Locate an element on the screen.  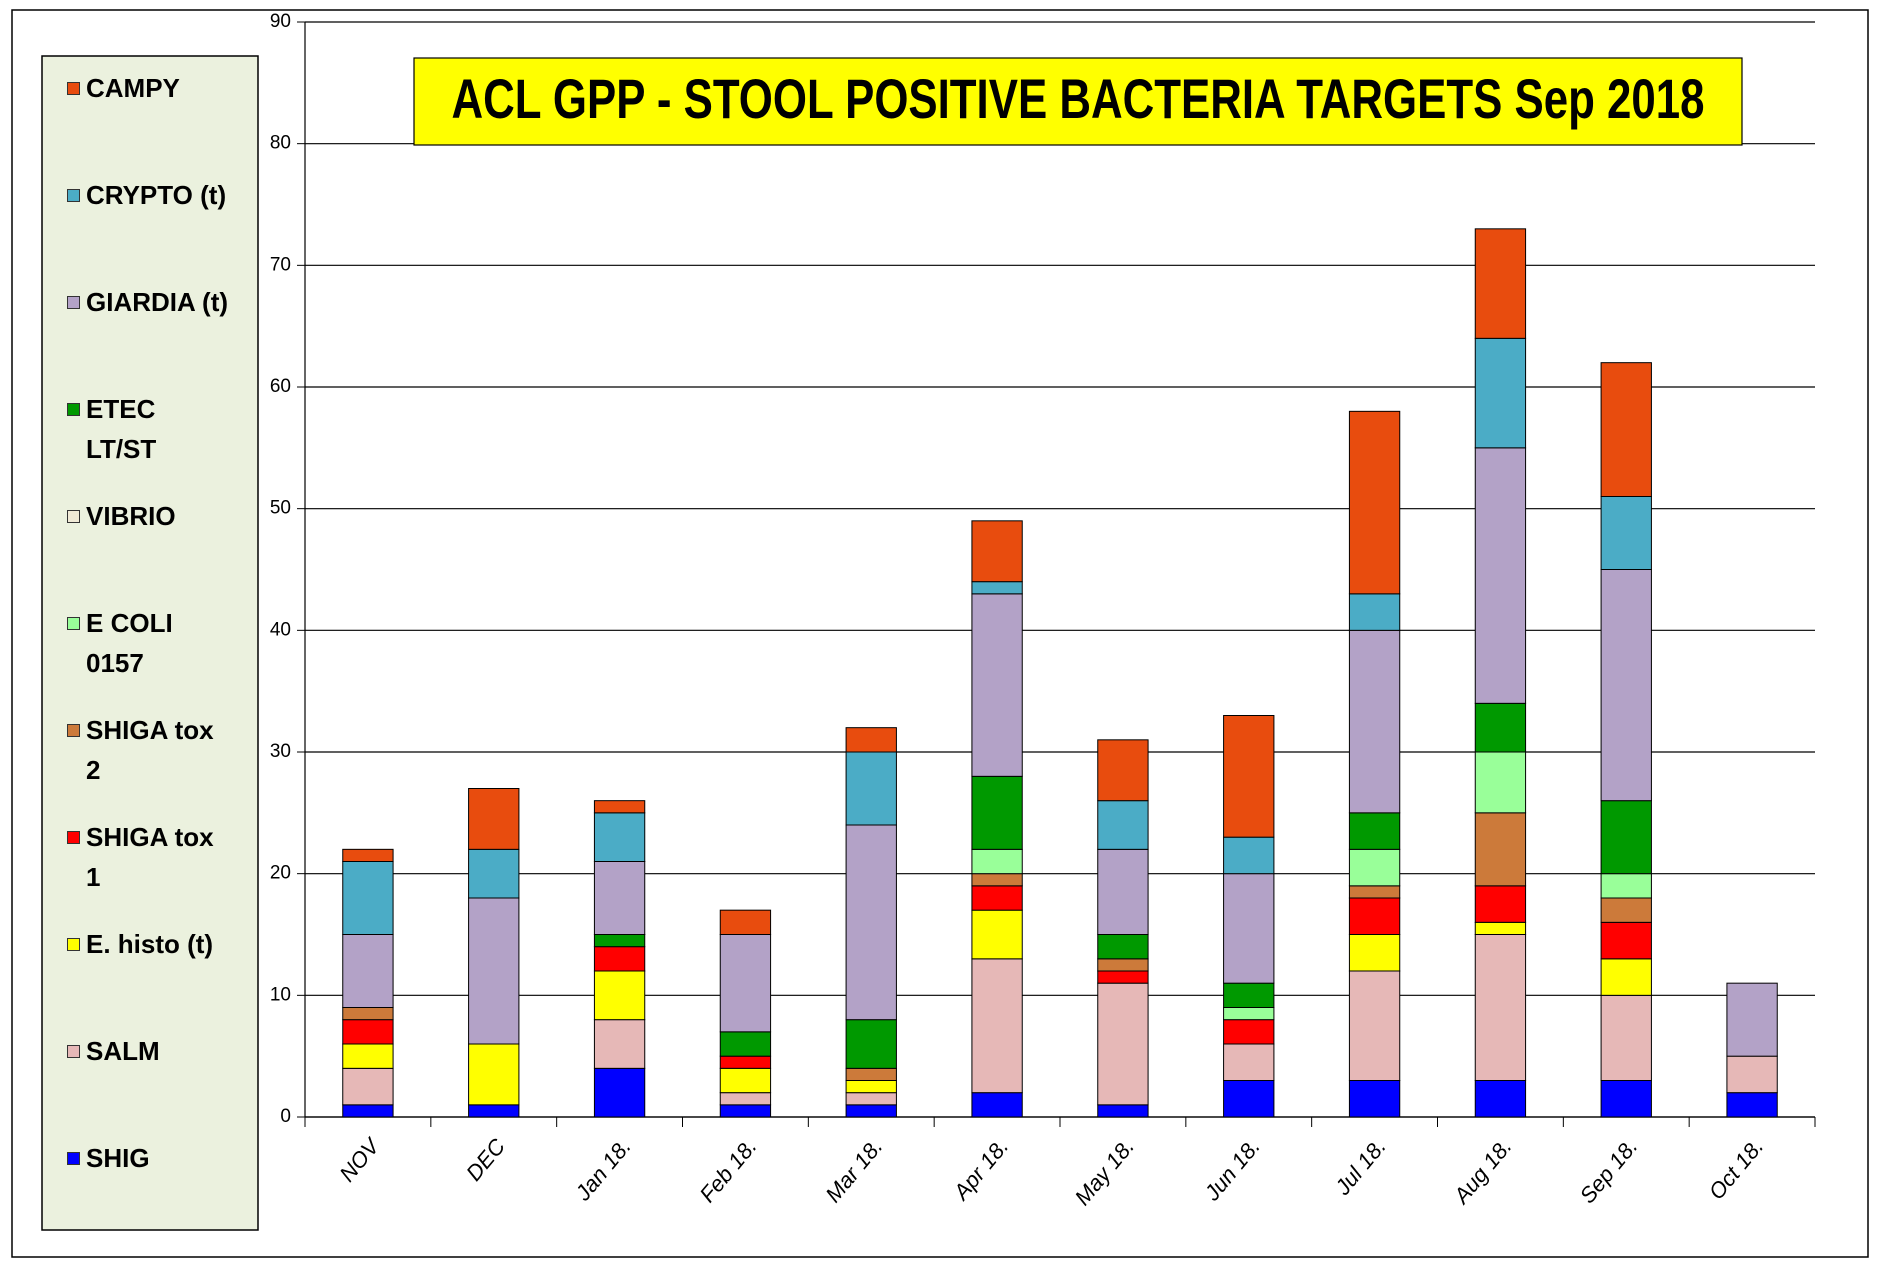
y-tick-label: 40 is located at coordinates (280, 629).